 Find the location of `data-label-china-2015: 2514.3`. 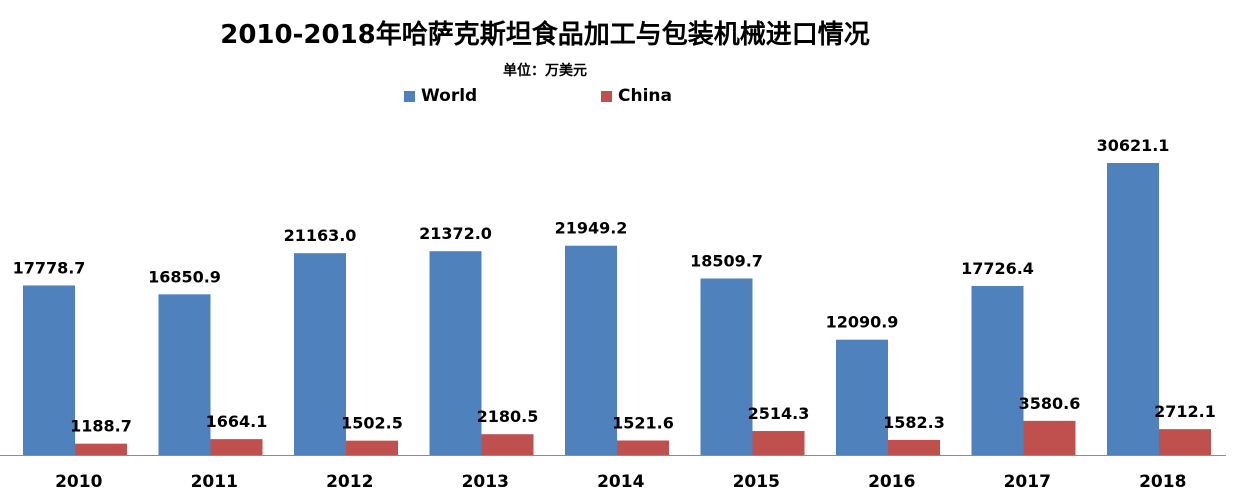

data-label-china-2015: 2514.3 is located at coordinates (779, 413).